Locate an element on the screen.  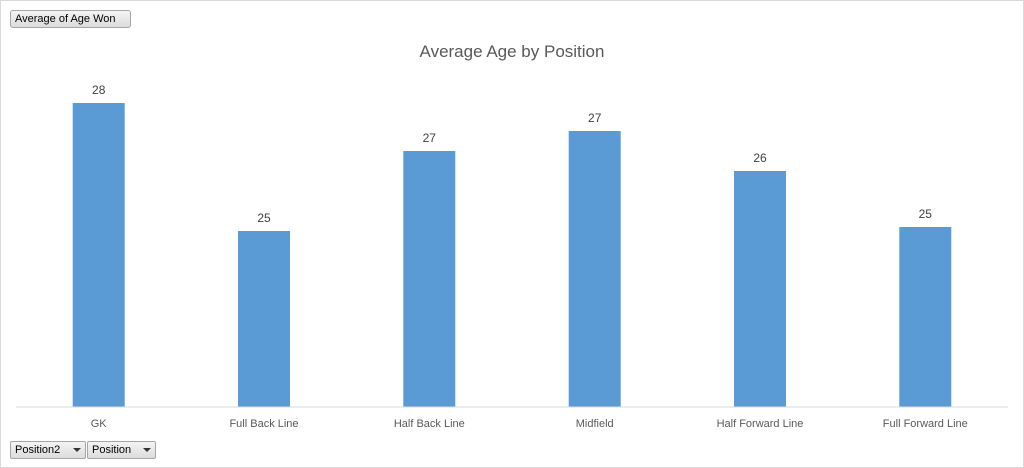
data-label: 26 is located at coordinates (760, 158).